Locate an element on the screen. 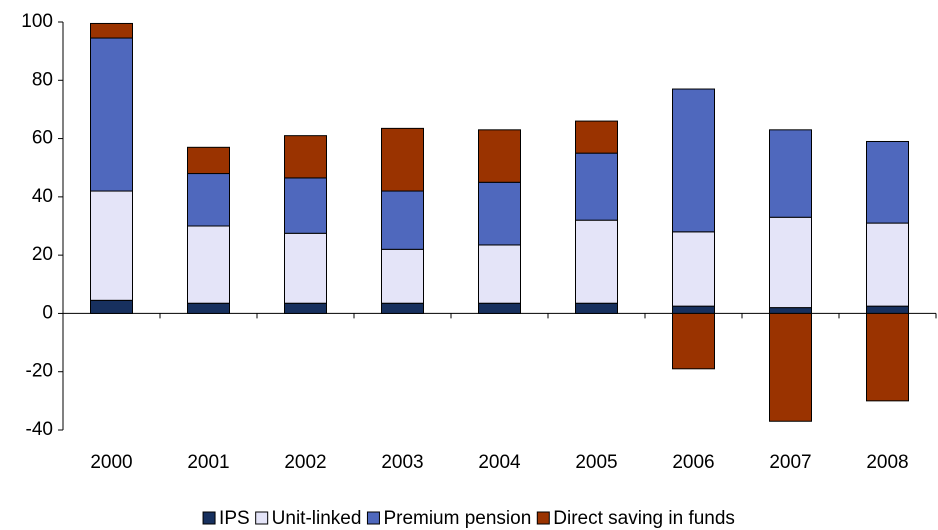  y-tick-label: 40 is located at coordinates (42, 196).